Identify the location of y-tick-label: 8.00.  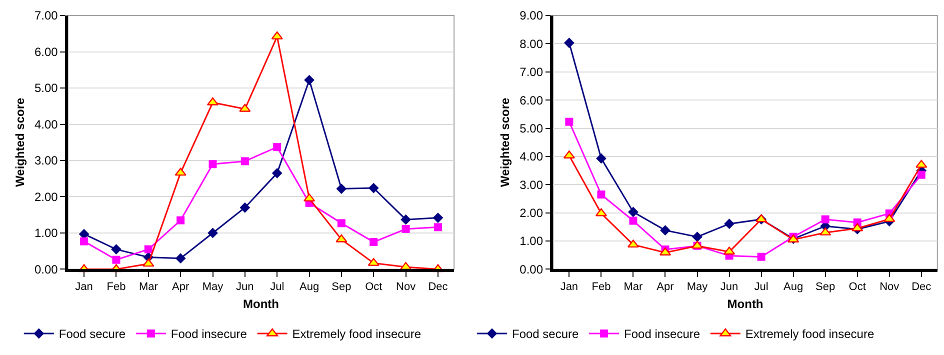
(532, 43).